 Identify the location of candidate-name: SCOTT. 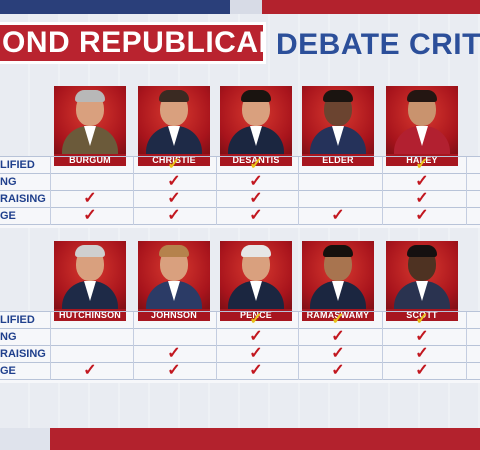
(422, 315).